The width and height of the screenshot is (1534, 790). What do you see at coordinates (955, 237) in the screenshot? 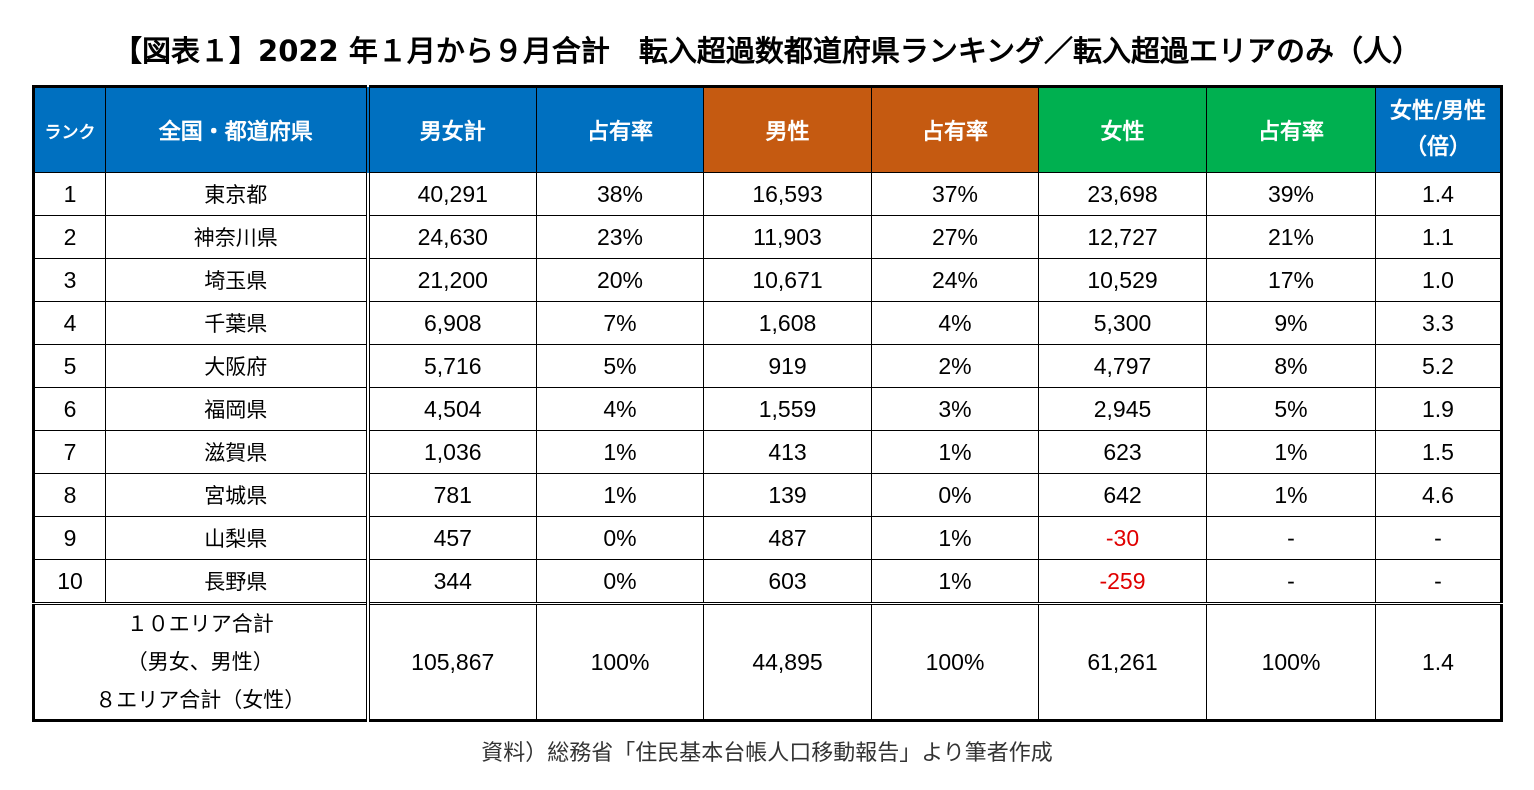
I see `table-cell: 27%` at bounding box center [955, 237].